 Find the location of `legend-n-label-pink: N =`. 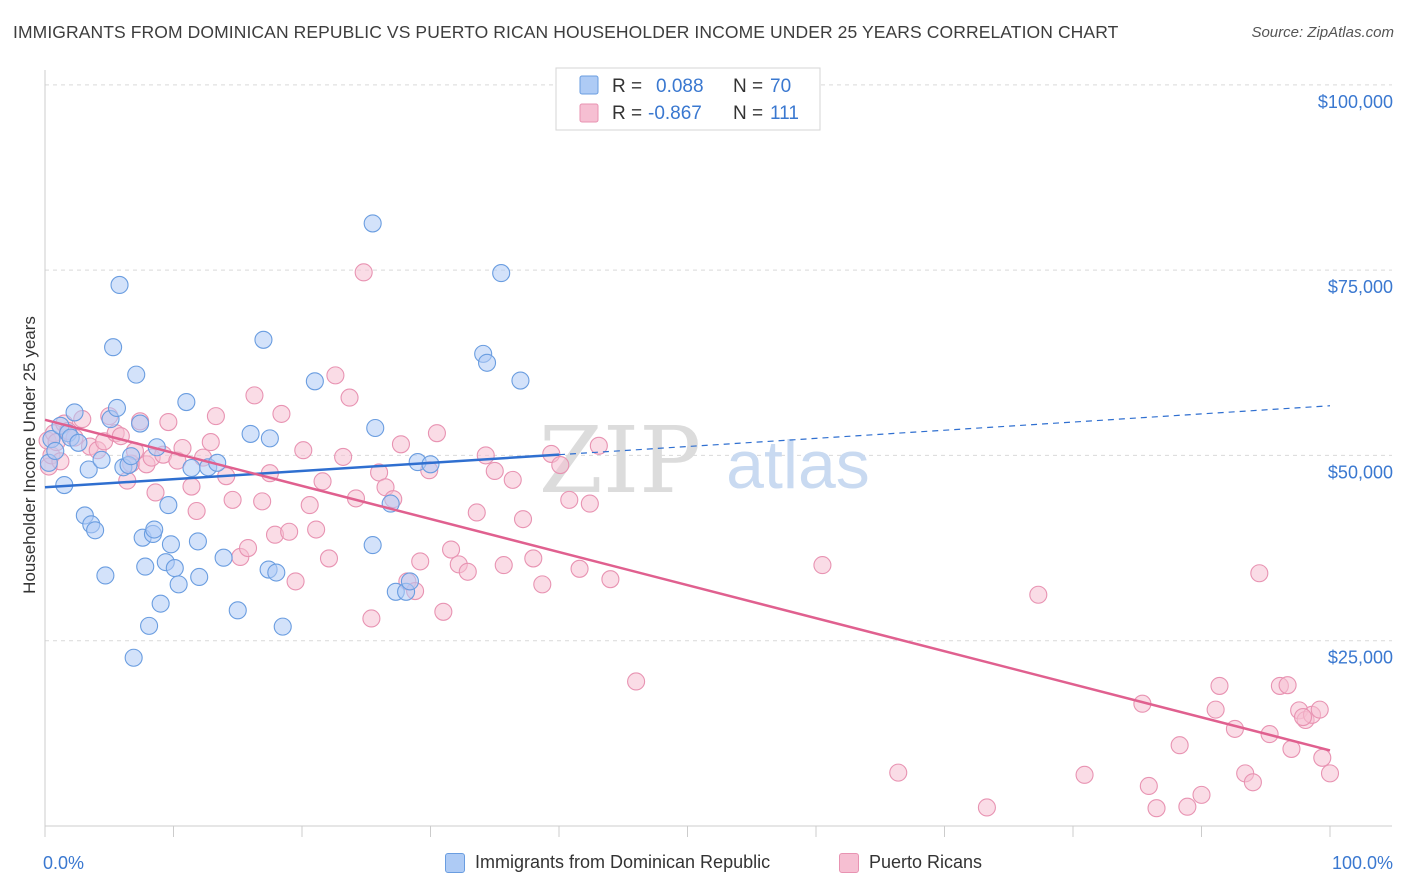

legend-n-label-pink: N = is located at coordinates (748, 113).